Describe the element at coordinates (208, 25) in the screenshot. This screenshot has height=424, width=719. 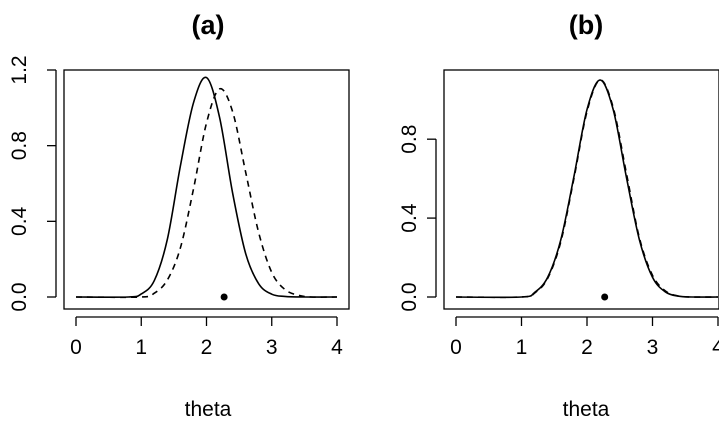
I see `chart-title: (a)` at that location.